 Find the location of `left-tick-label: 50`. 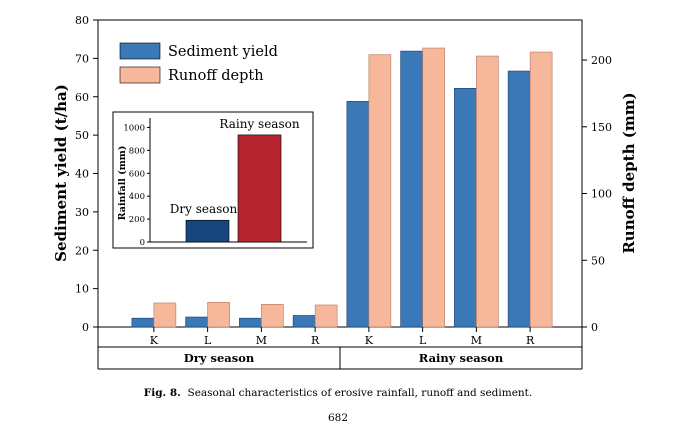

left-tick-label: 50 is located at coordinates (82, 135).